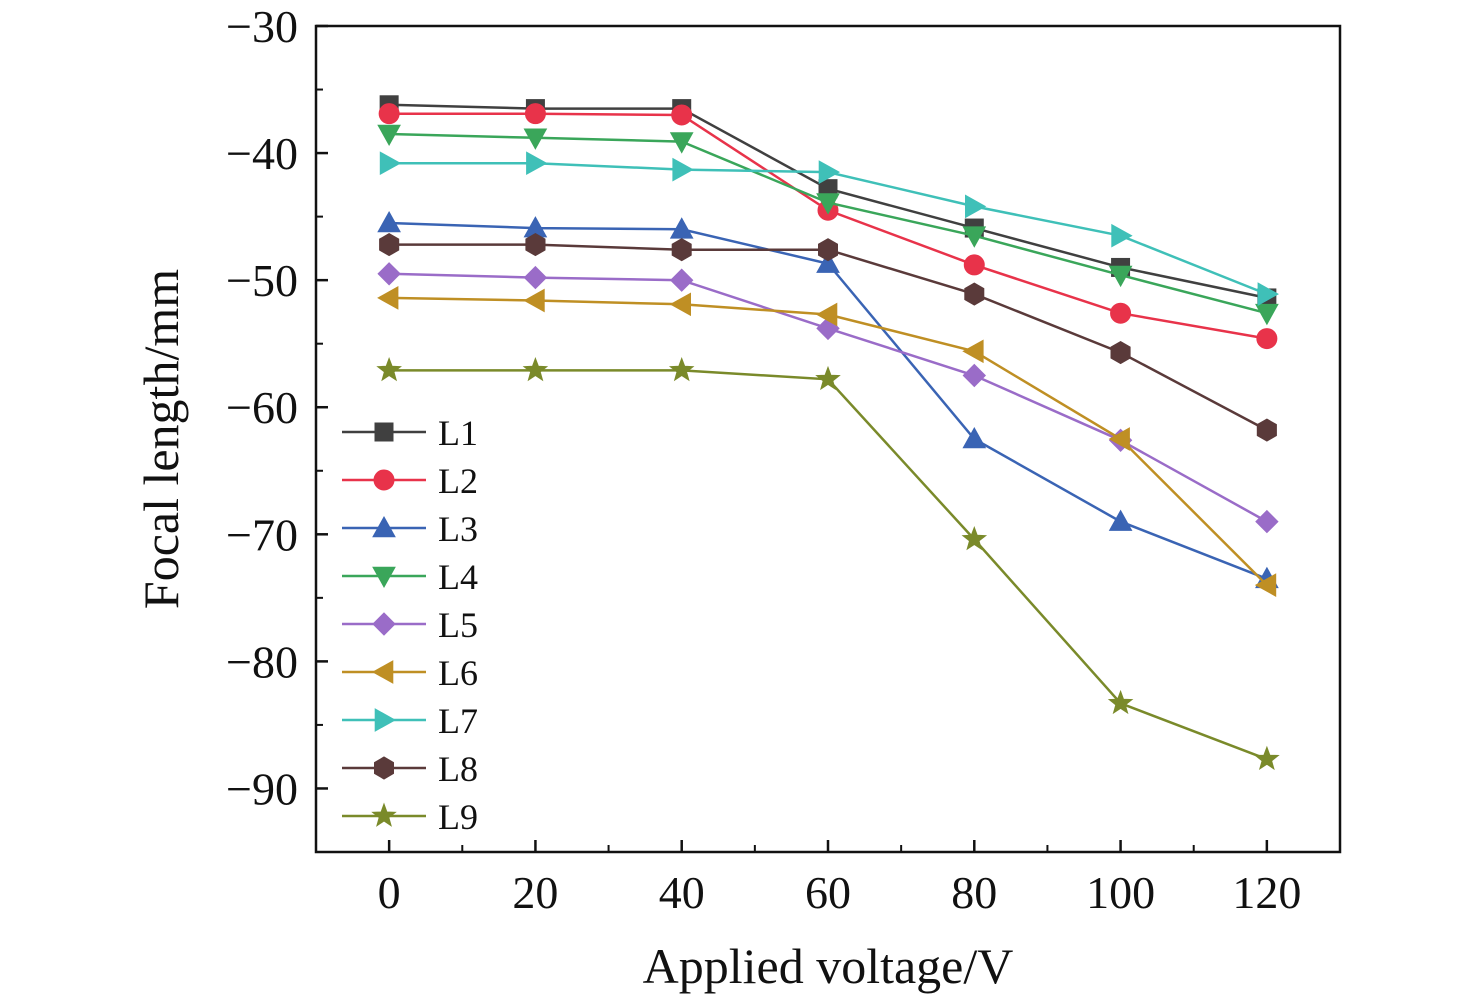 This screenshot has width=1476, height=999. I want to click on y-tick-label: −70, so click(262, 534).